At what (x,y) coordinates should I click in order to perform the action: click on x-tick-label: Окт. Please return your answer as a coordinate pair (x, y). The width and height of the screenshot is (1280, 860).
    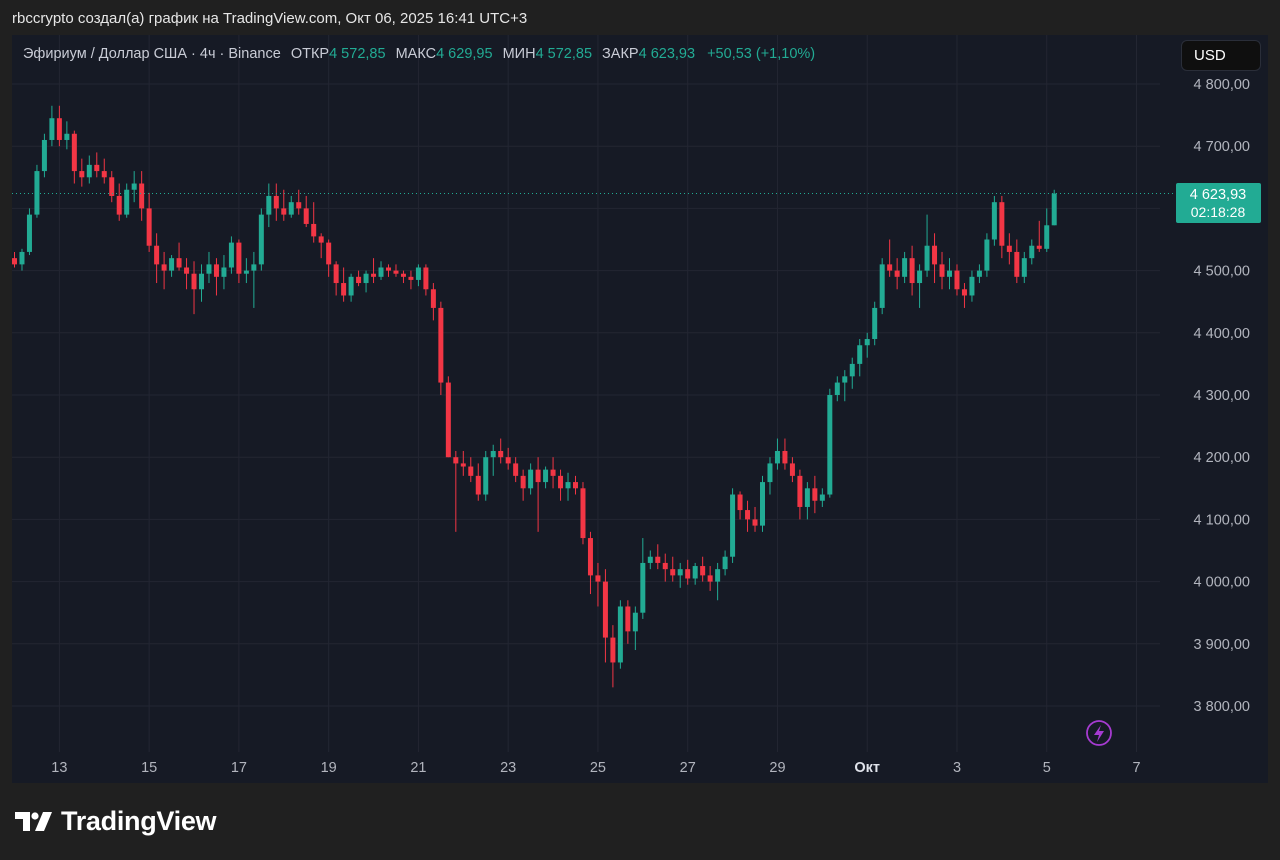
    Looking at the image, I should click on (867, 768).